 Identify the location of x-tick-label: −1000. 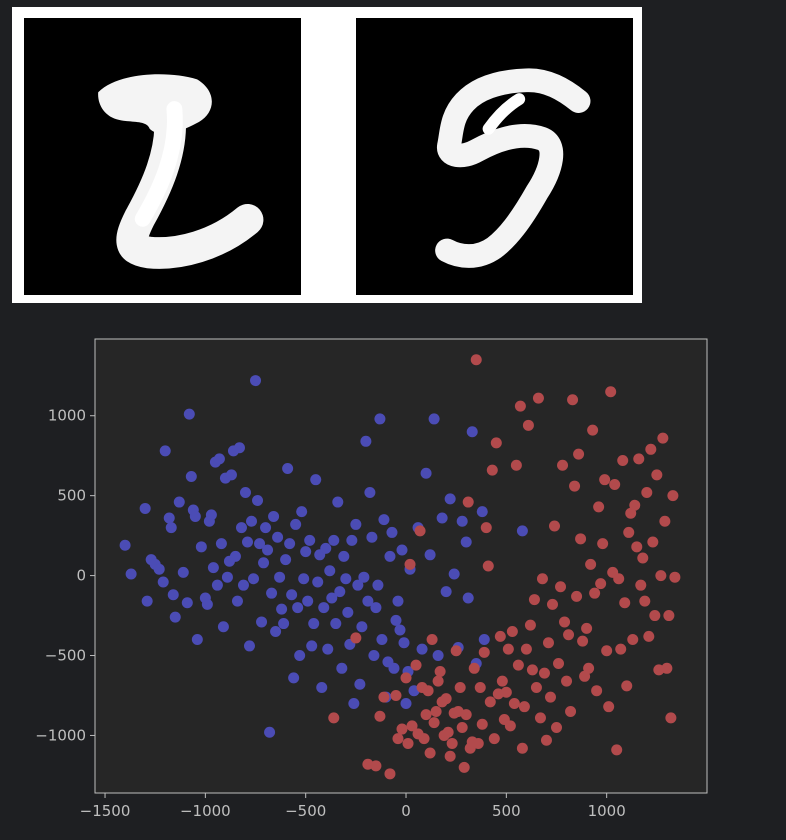
(205, 811).